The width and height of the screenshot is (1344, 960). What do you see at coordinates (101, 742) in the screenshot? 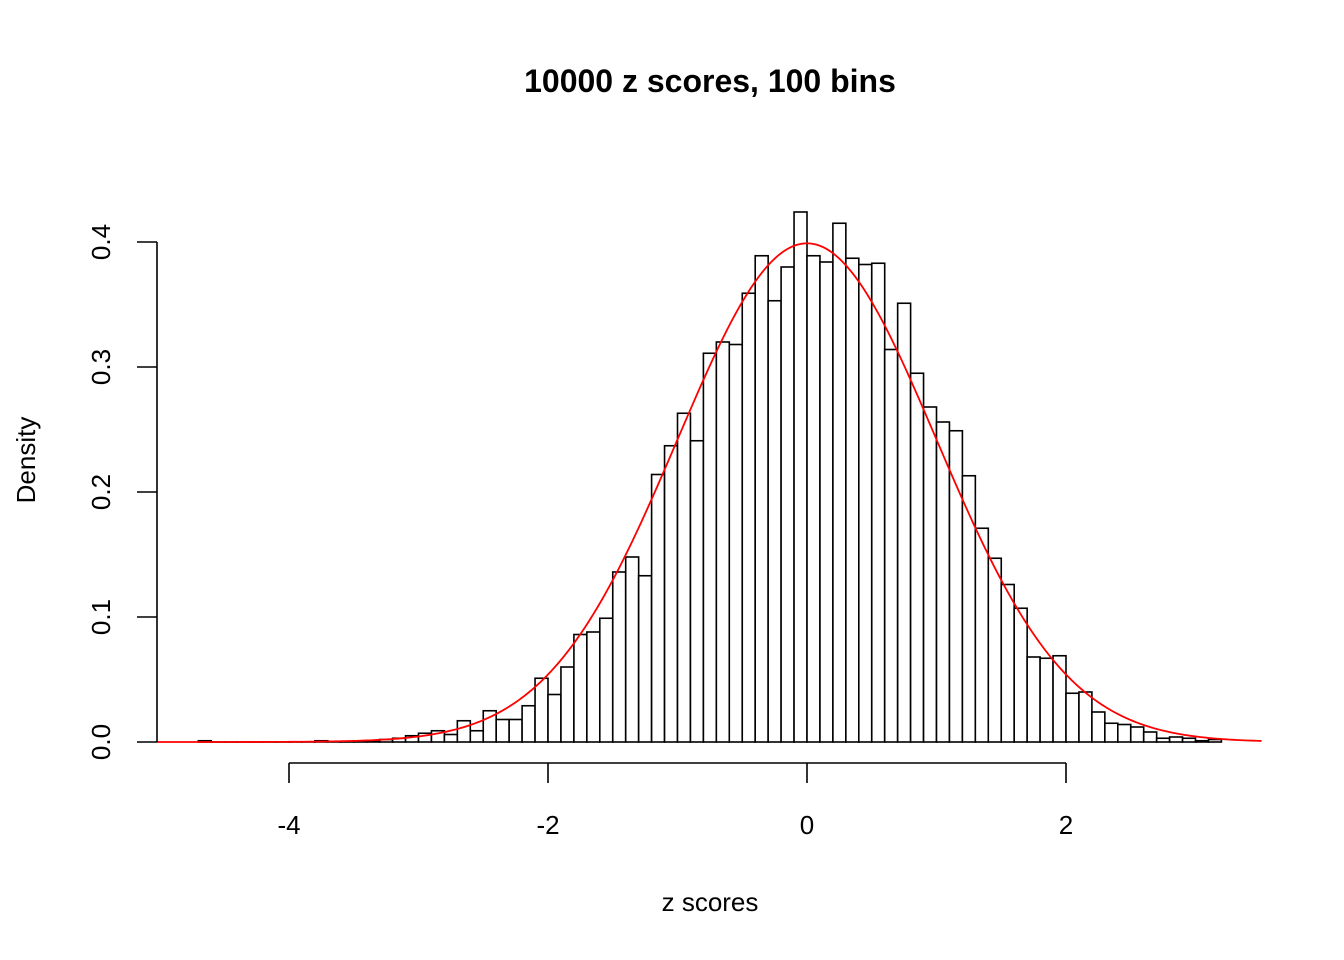
I see `y-tick-label: 0.0` at bounding box center [101, 742].